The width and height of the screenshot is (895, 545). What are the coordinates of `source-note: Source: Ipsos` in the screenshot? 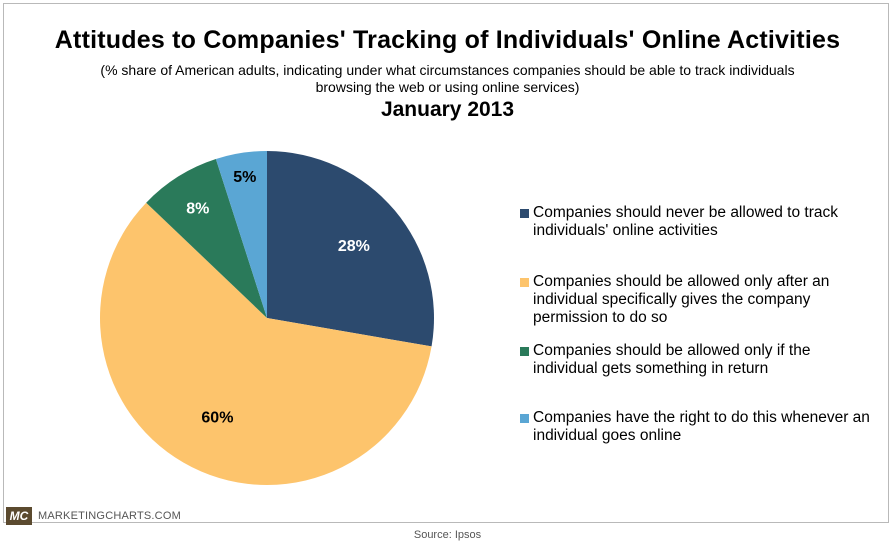 It's located at (447, 535).